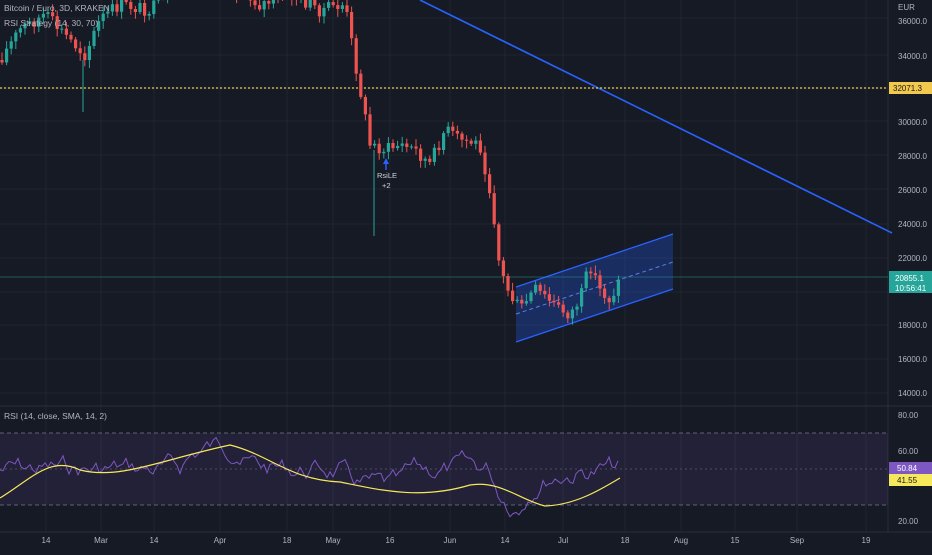 This screenshot has width=932, height=555. Describe the element at coordinates (912, 122) in the screenshot. I see `price-tick-label: 30000.0` at that location.